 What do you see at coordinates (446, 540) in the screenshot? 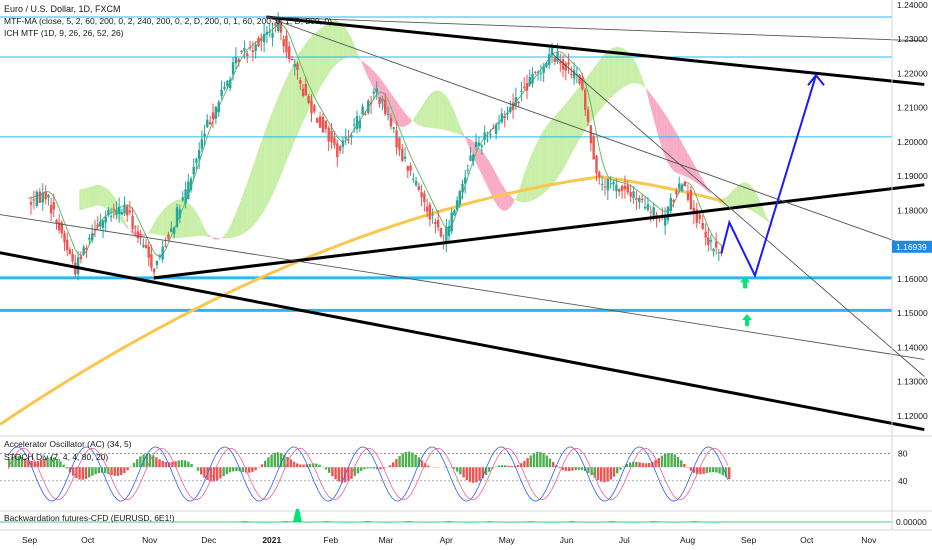
I see `time-tick-label: Apr` at bounding box center [446, 540].